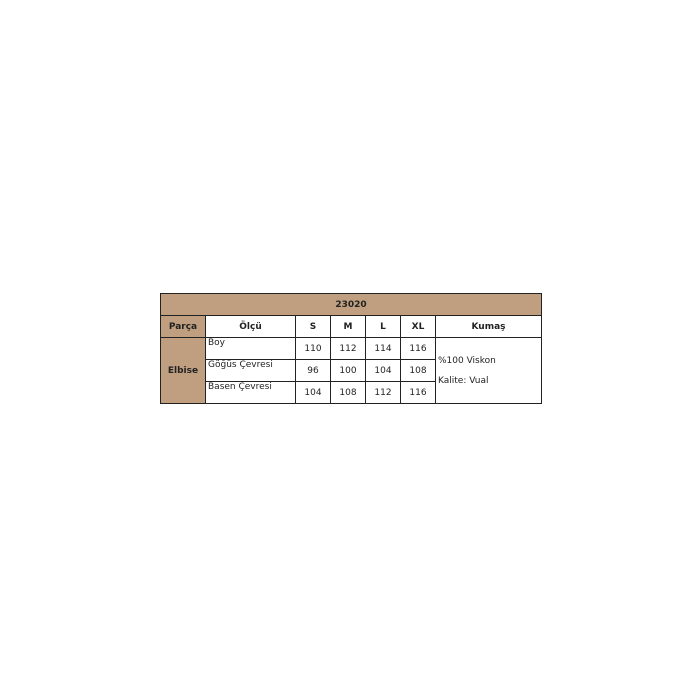 This screenshot has width=700, height=700. What do you see at coordinates (467, 360) in the screenshot?
I see `fabric-composition: %100 Viskon` at bounding box center [467, 360].